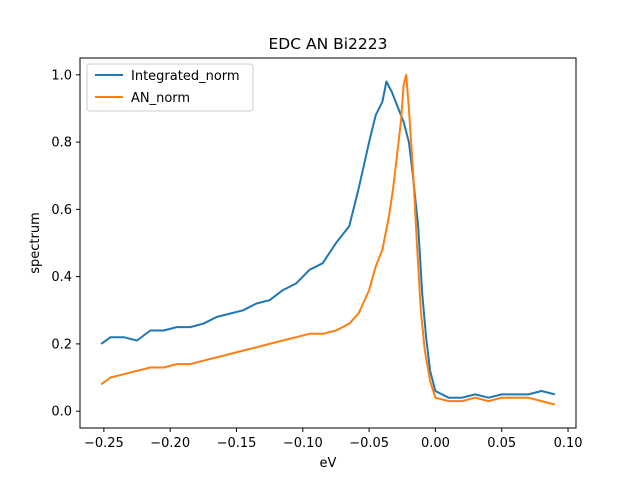 Image resolution: width=640 pixels, height=480 pixels. I want to click on x-tick-label: 0.05, so click(501, 443).